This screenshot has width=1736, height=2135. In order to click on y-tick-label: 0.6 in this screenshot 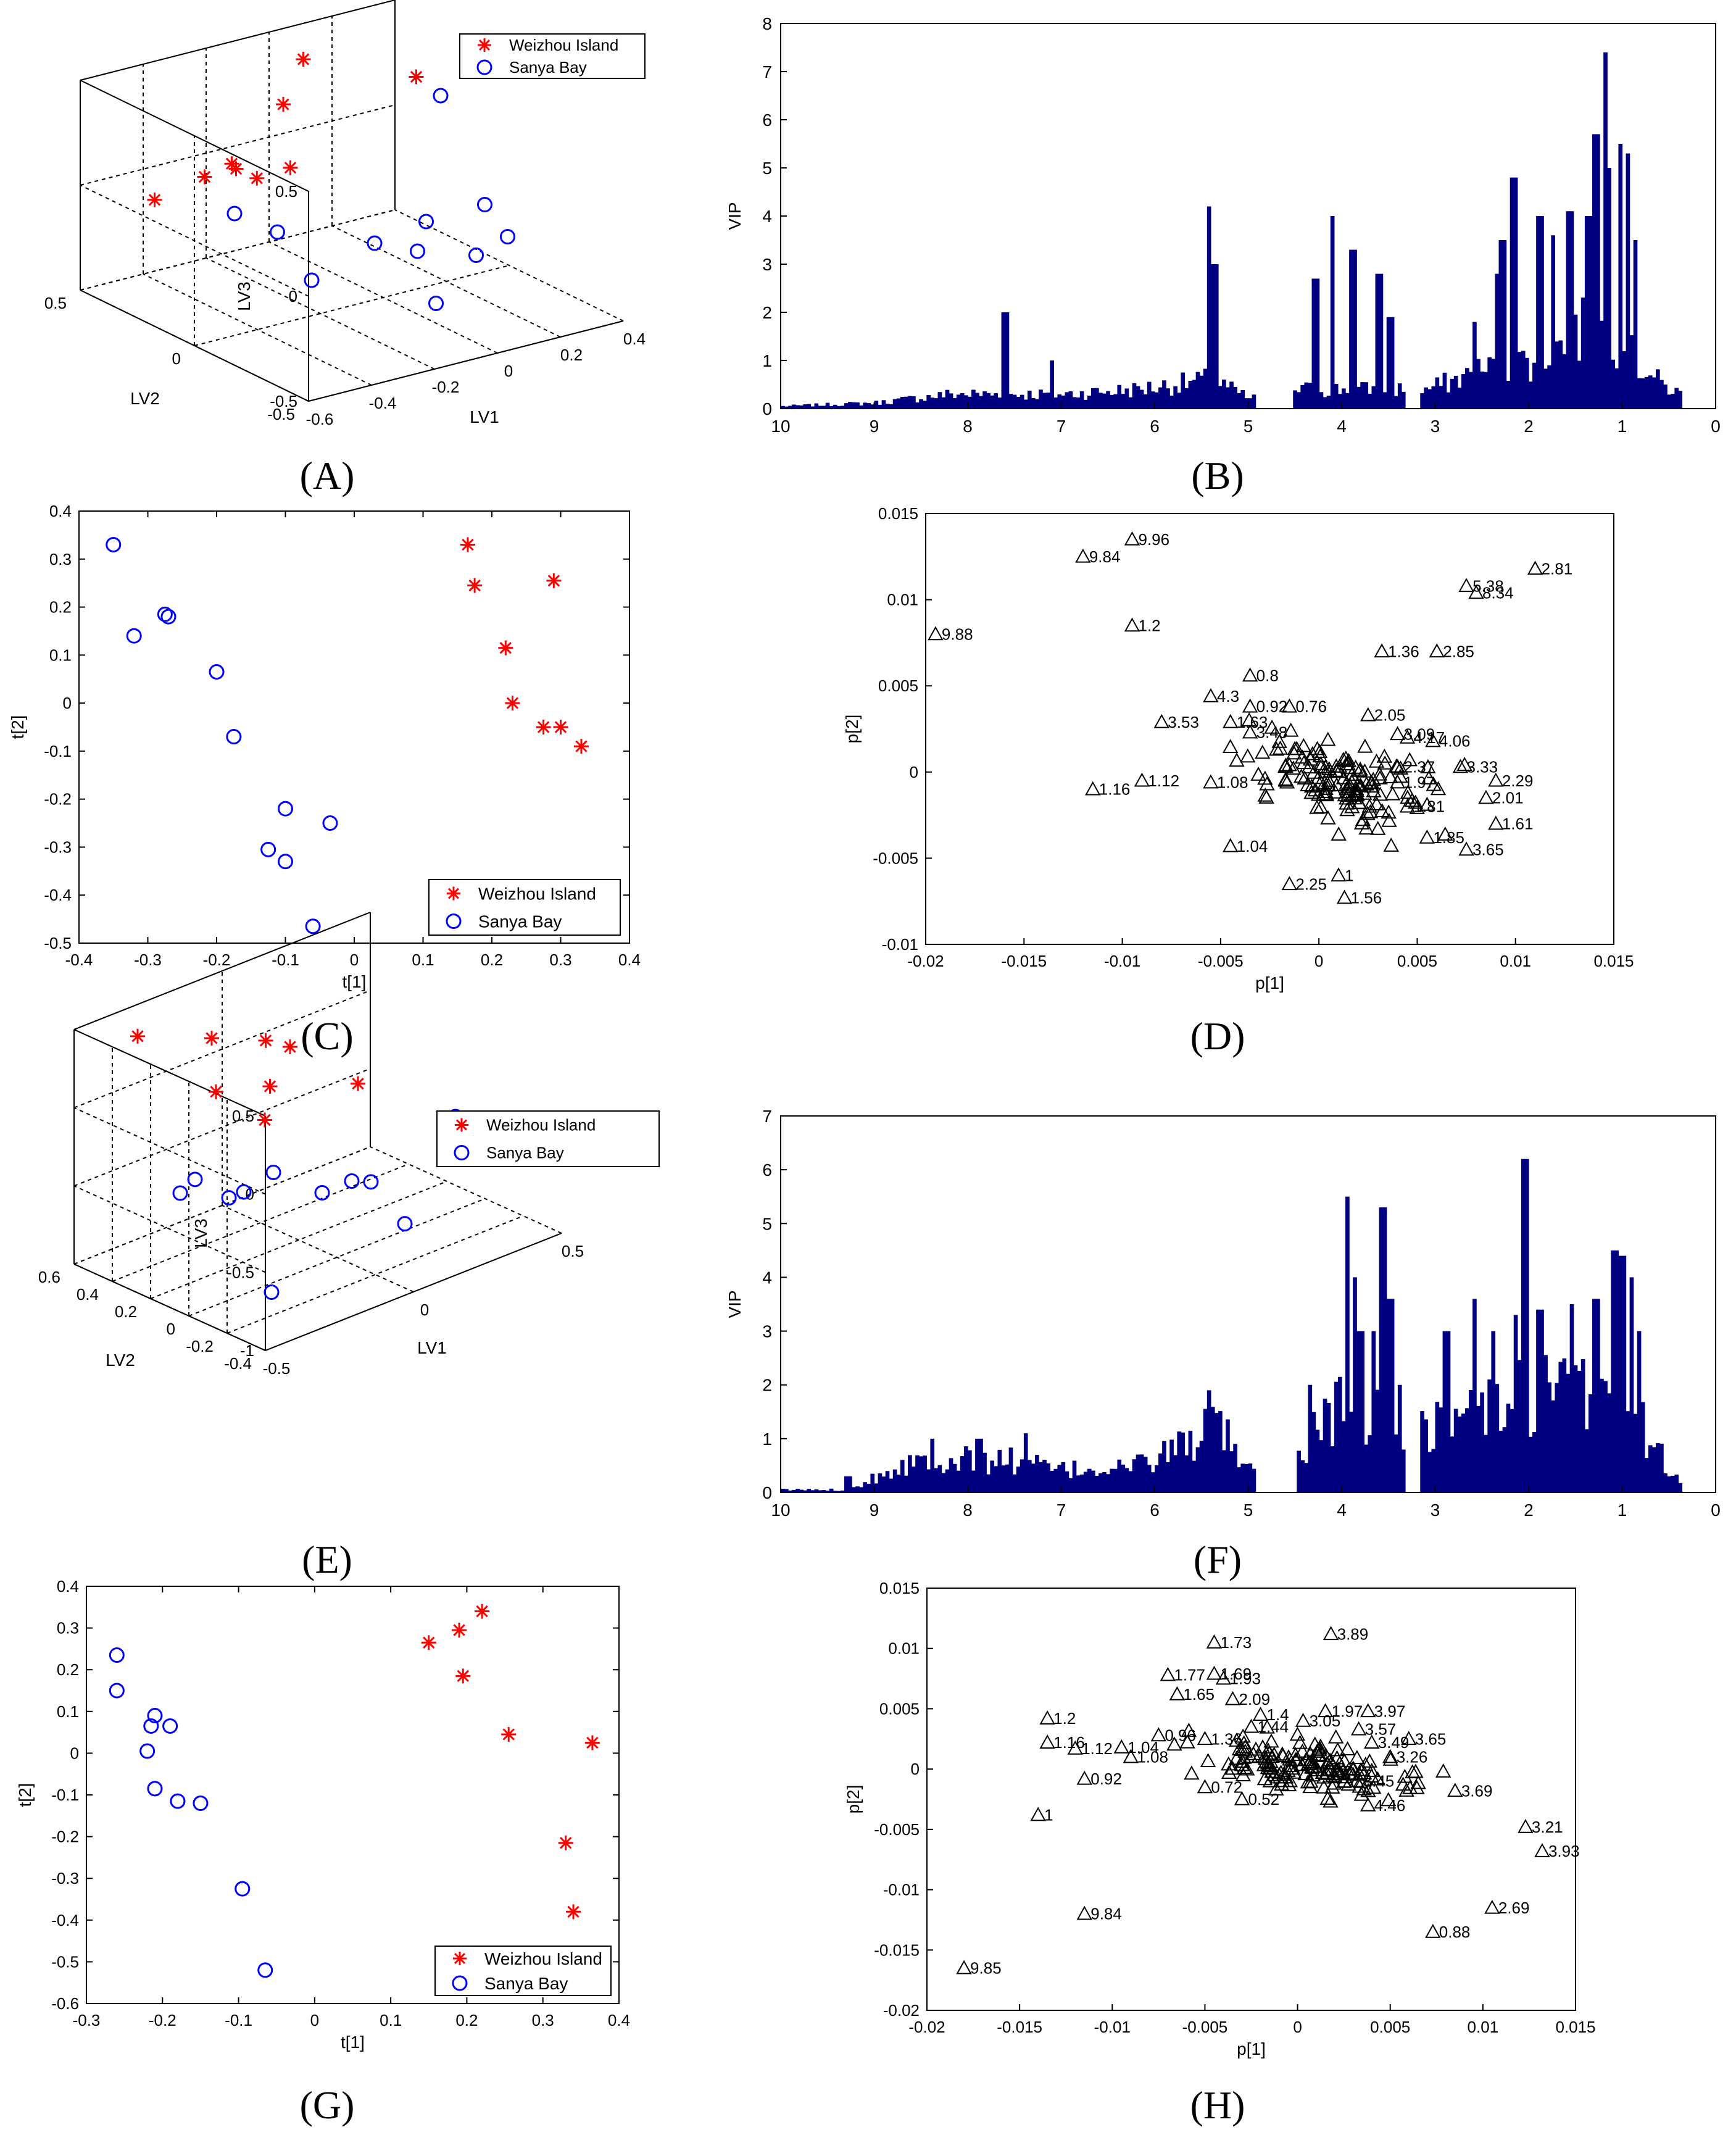, I will do `click(49, 1277)`.